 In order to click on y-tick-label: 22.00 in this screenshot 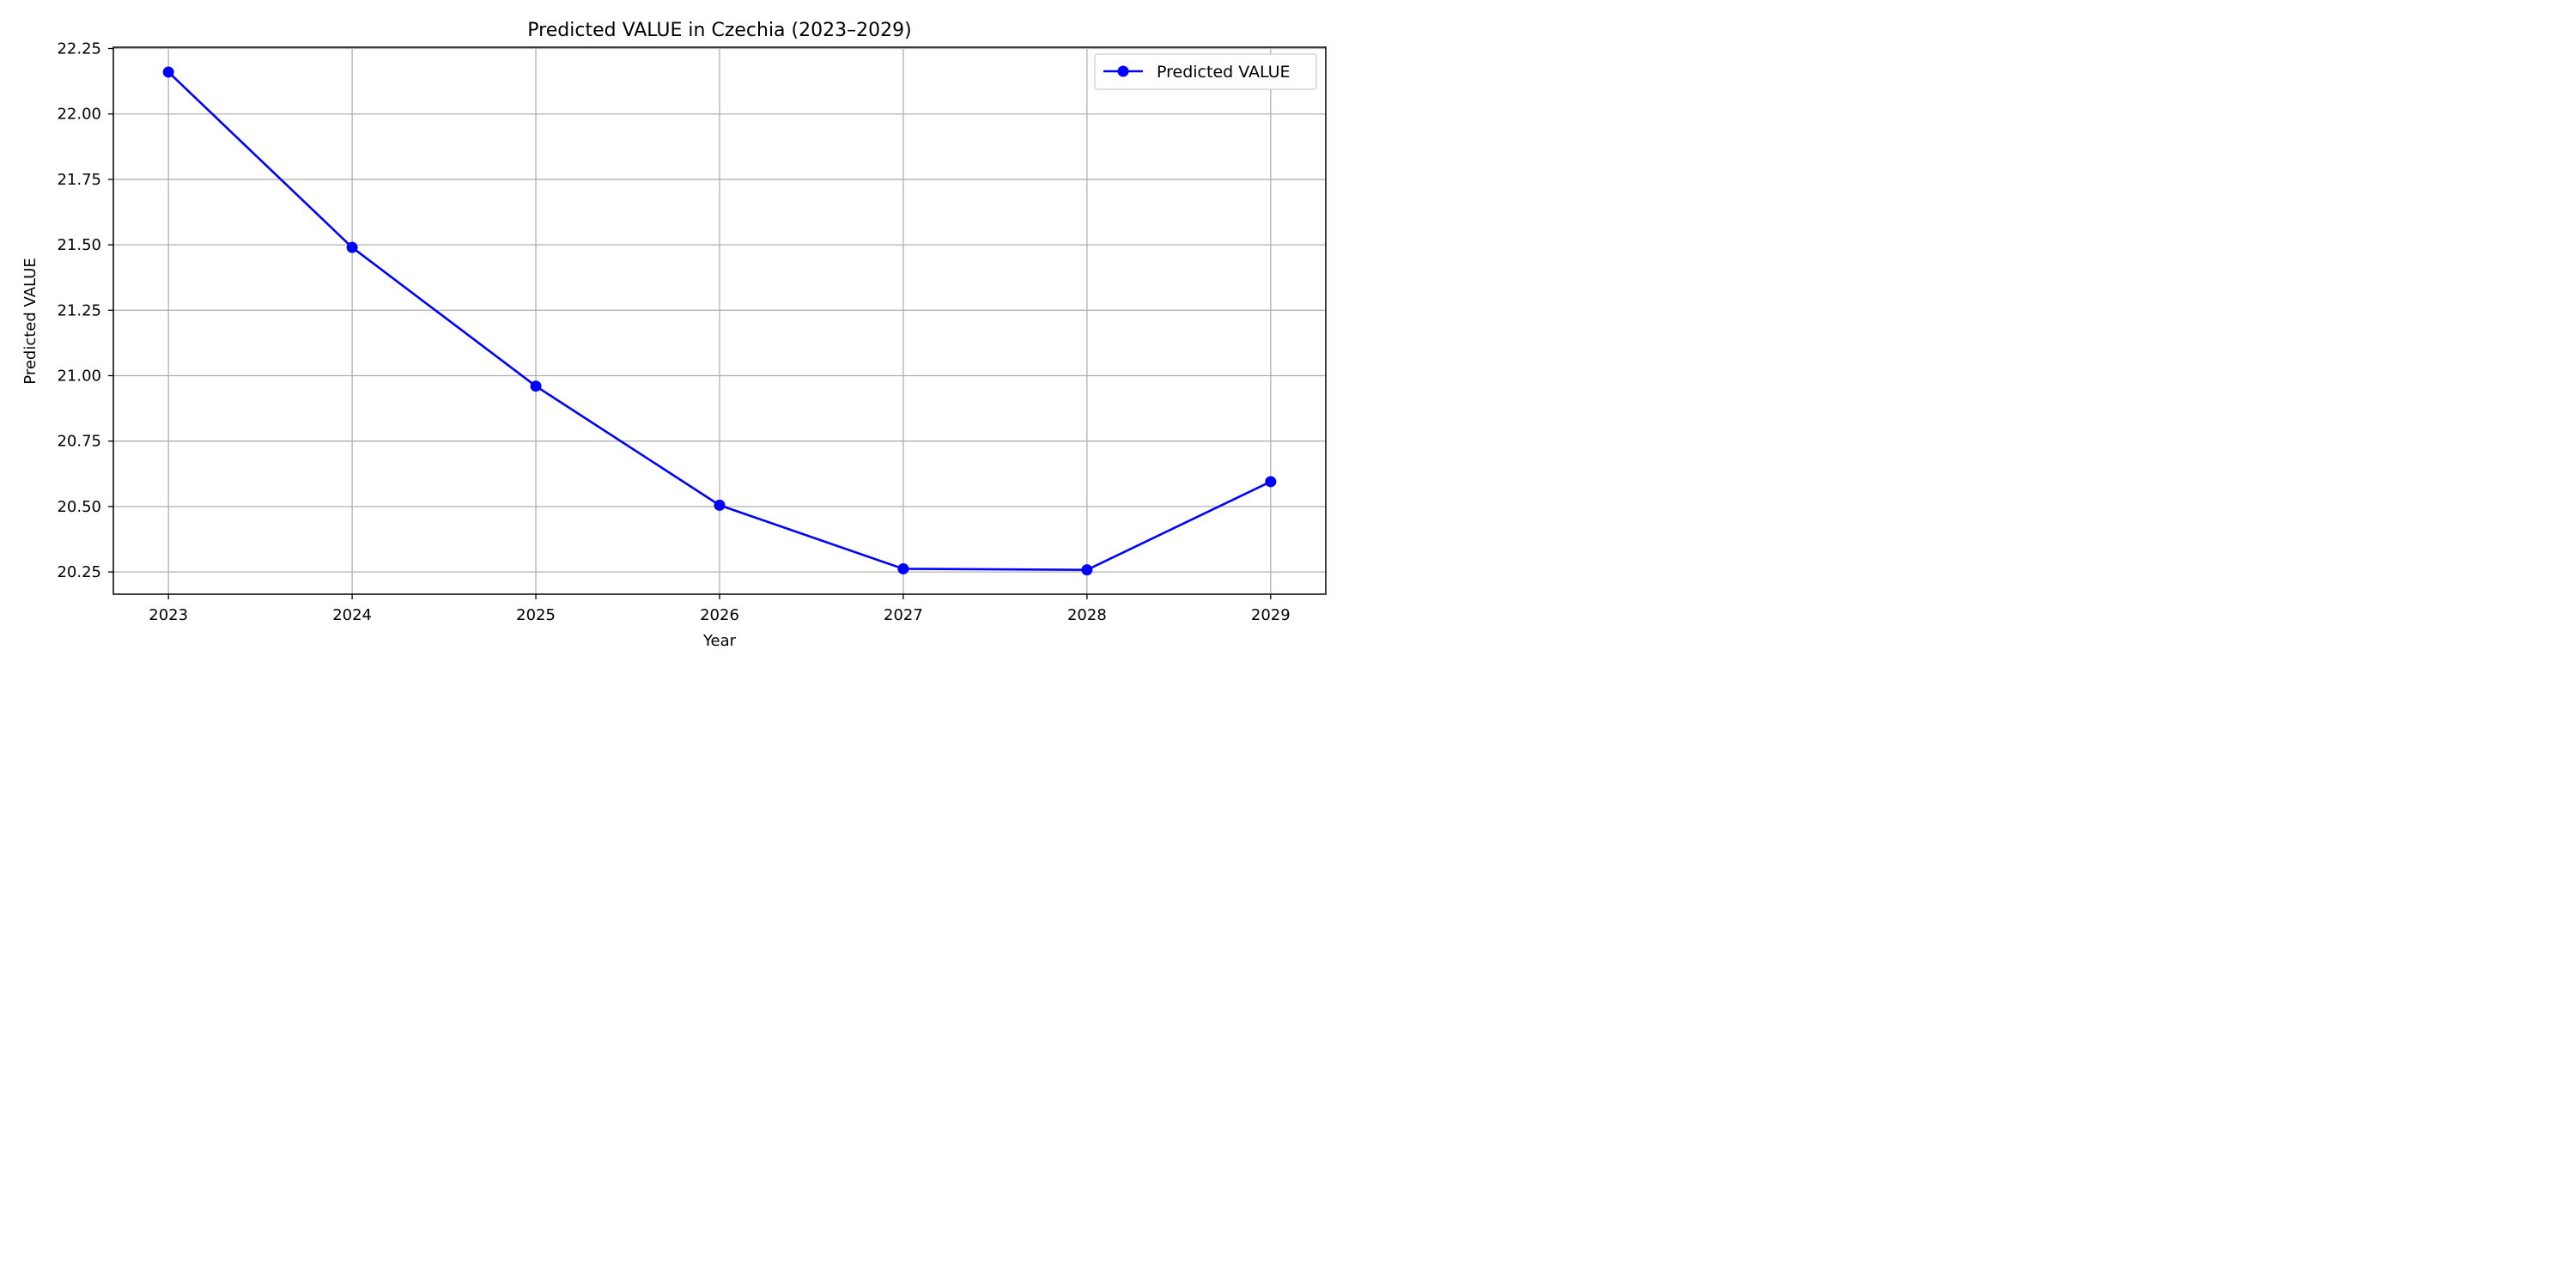, I will do `click(79, 115)`.